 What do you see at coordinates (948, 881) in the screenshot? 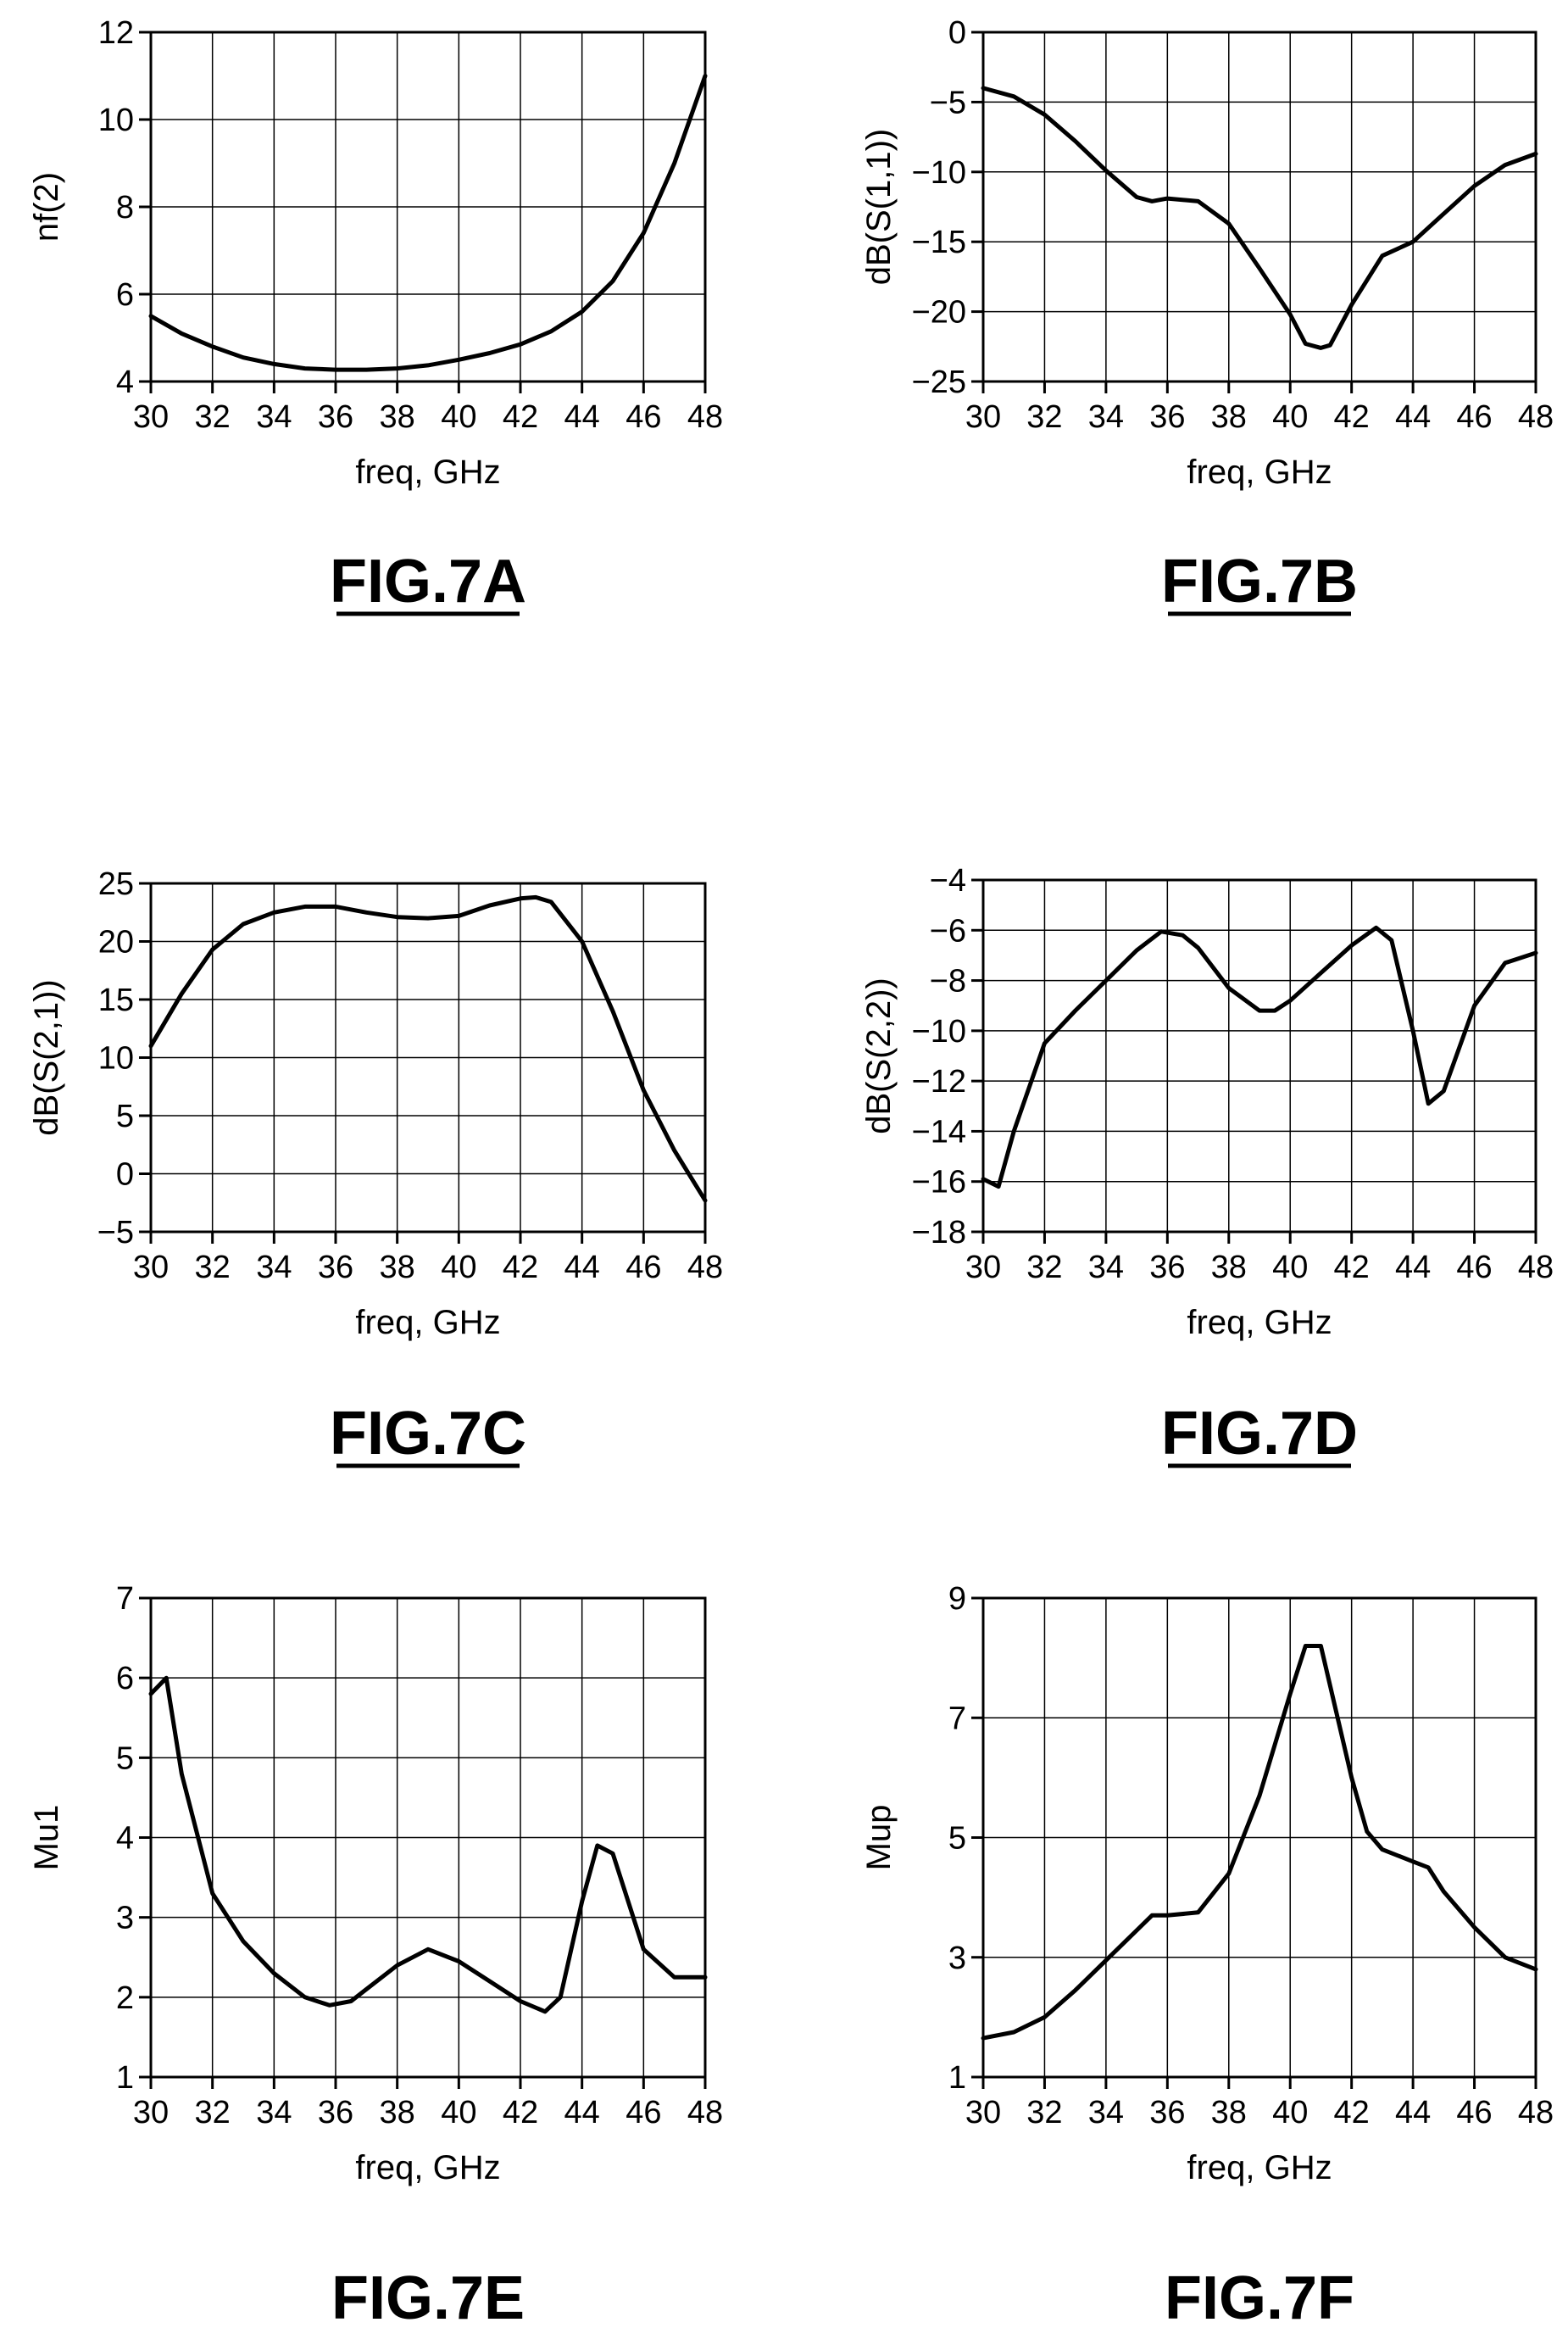
I see `y-tick-label: −4` at bounding box center [948, 881].